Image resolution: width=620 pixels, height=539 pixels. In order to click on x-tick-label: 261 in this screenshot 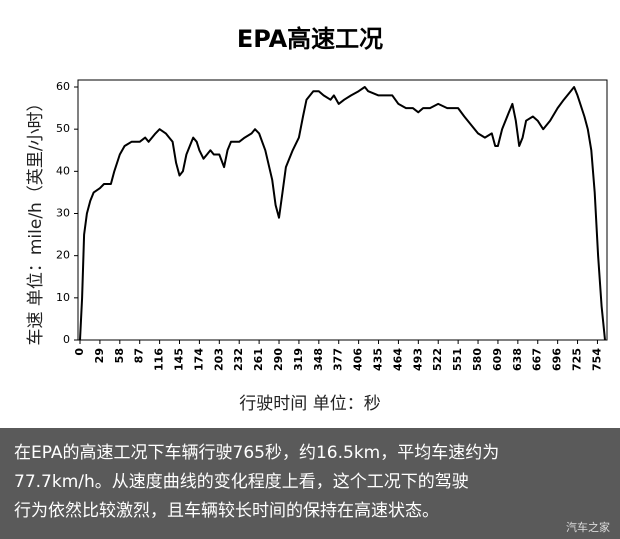, I will do `click(258, 359)`.